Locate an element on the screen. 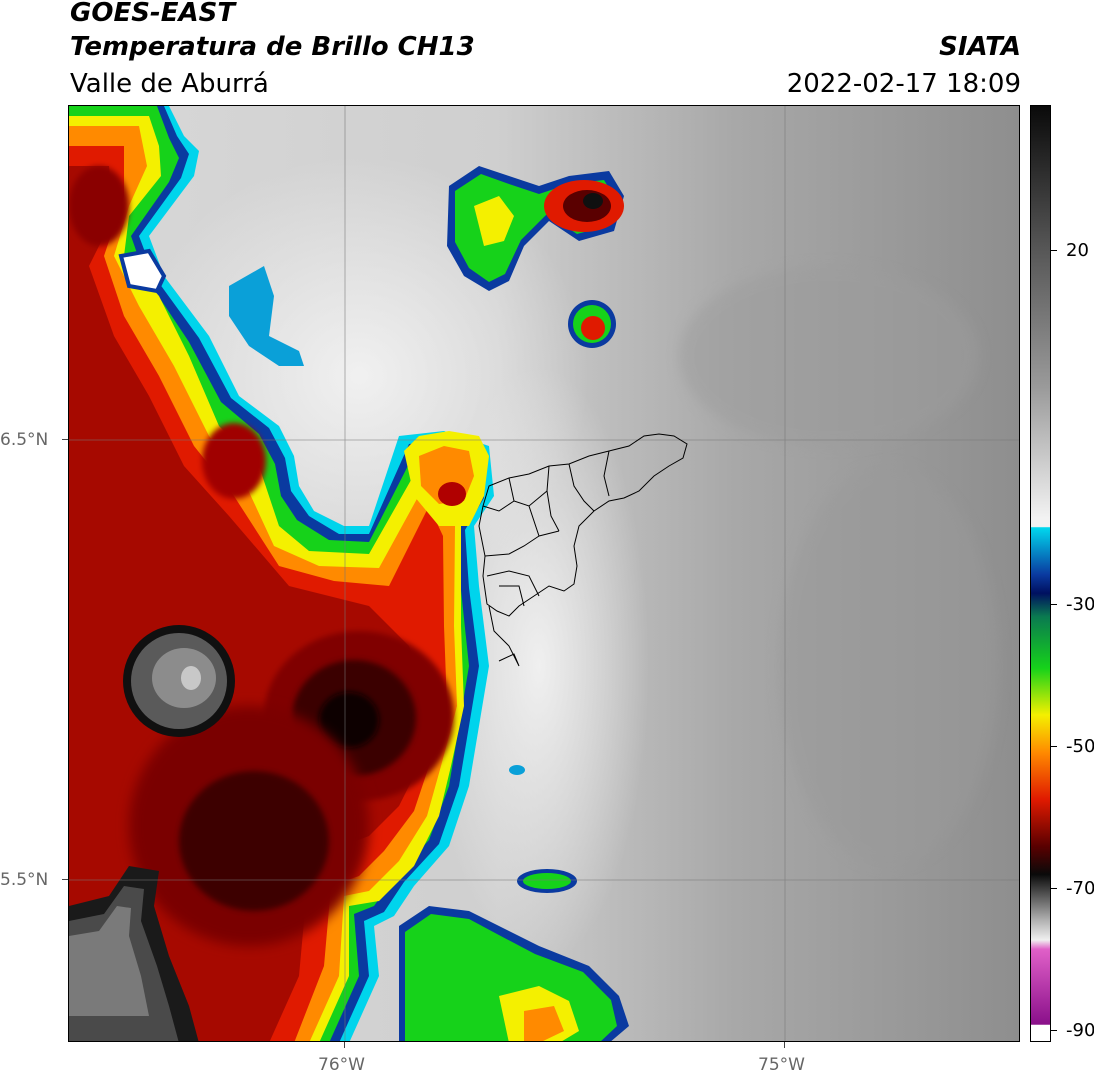  colorbar-label: -30 is located at coordinates (1080, 604).